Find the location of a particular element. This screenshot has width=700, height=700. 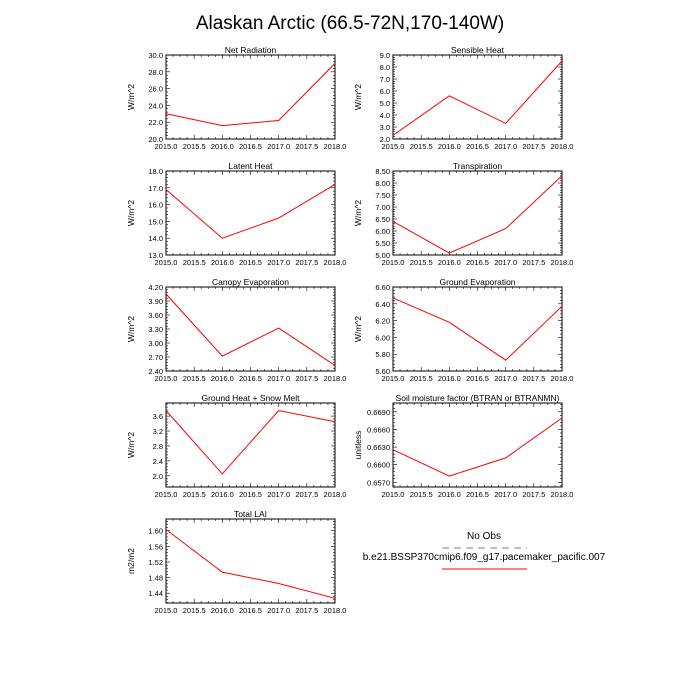

y-tick-label: 0.6570 is located at coordinates (378, 482).